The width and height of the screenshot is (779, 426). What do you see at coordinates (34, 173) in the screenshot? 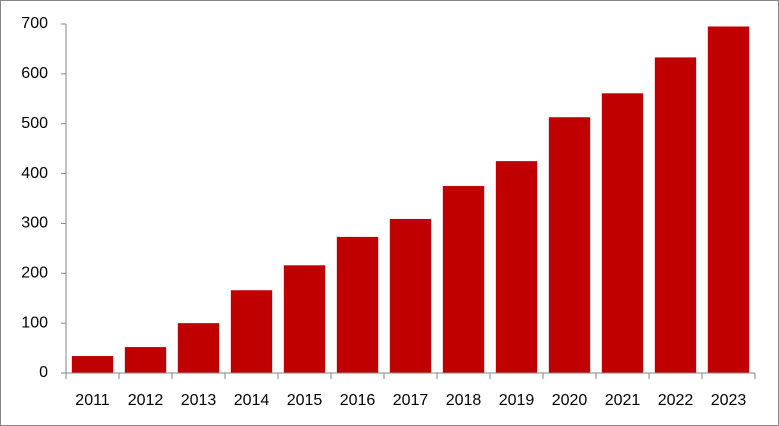
I see `y-tick-label: 400` at bounding box center [34, 173].